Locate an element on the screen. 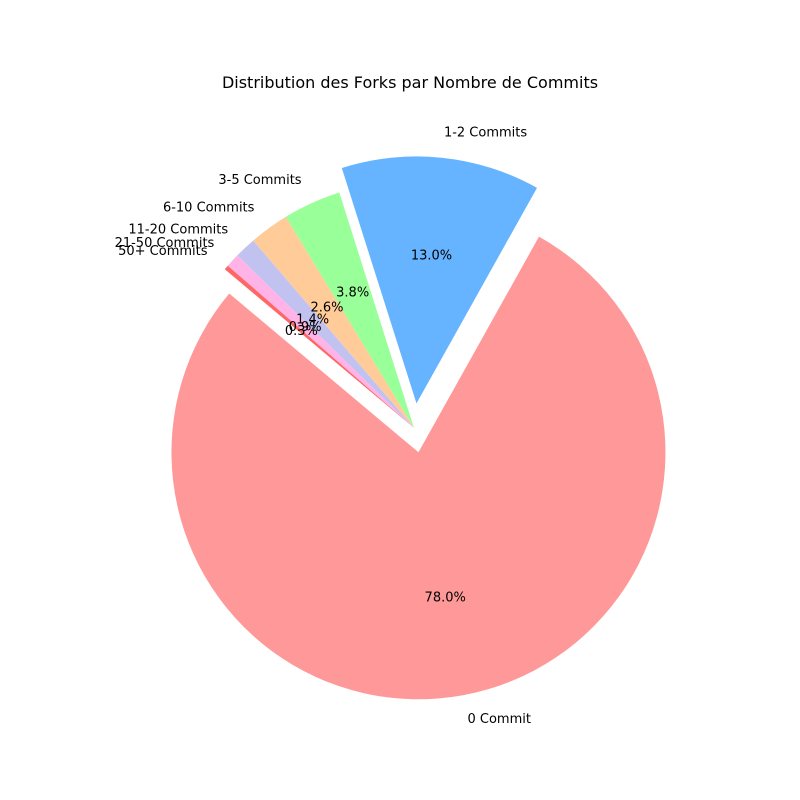 The image size is (800, 800). slice-percent-1: 13.0% is located at coordinates (431, 255).